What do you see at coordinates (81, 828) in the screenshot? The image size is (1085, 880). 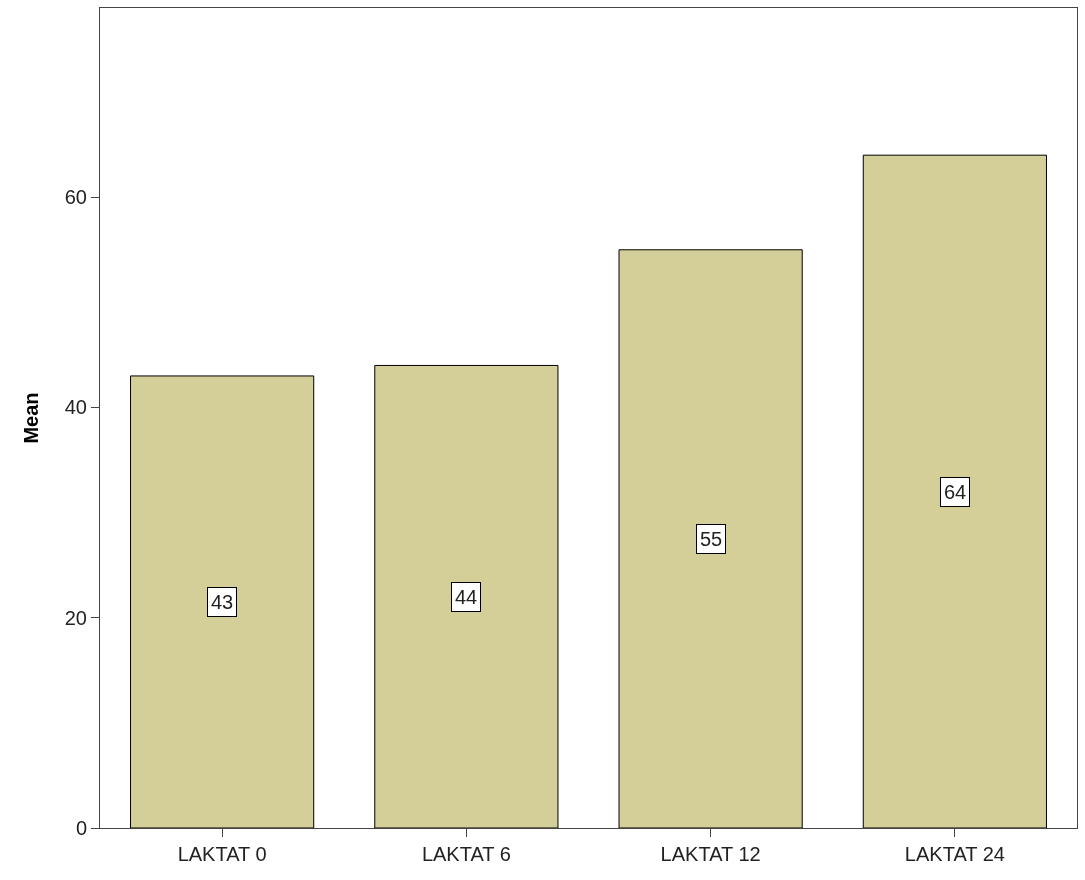 I see `y-tick-label: 0` at bounding box center [81, 828].